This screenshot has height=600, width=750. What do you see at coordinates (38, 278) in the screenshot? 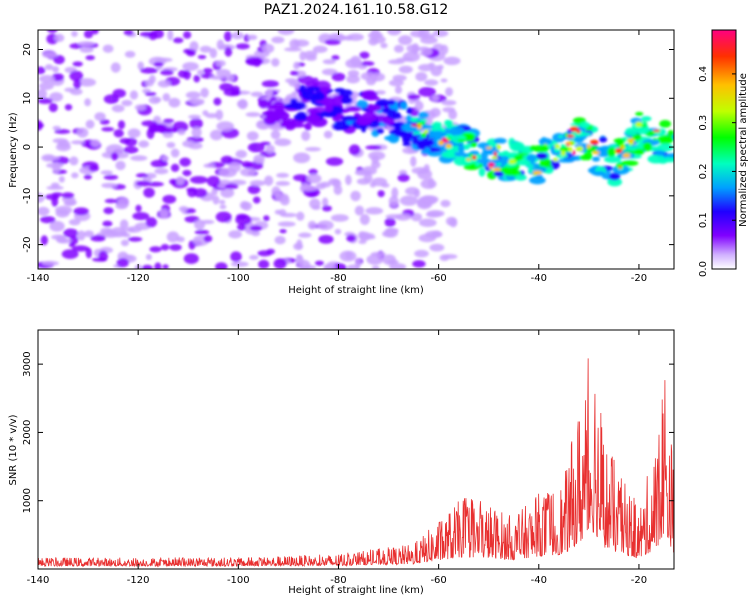
I see `spectrogram-x-tick-label: -140` at bounding box center [38, 278].